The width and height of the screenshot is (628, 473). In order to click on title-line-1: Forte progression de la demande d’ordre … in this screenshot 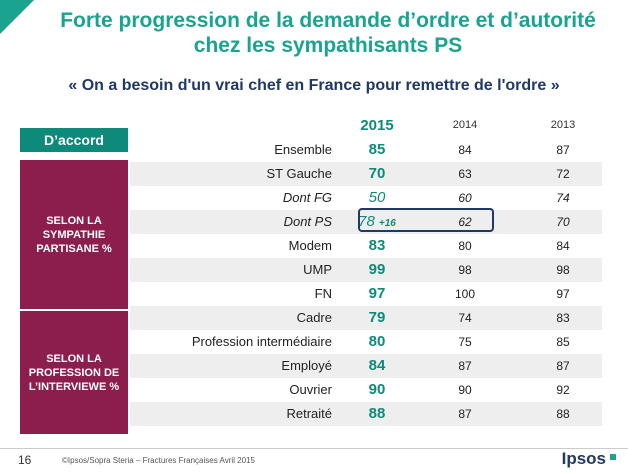, I will do `click(328, 20)`.